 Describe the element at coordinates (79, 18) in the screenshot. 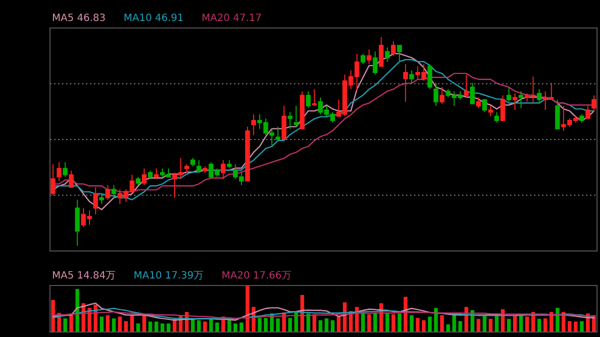

I see `text: MA5 46.83` at that location.